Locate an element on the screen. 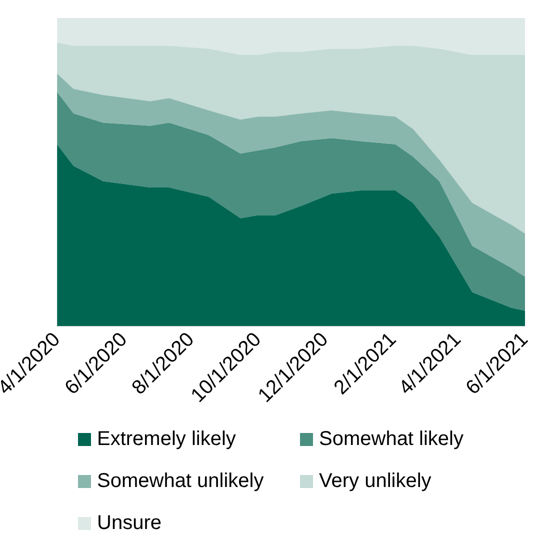 This screenshot has height=544, width=544. legend-label: Extremely likely is located at coordinates (166, 439).